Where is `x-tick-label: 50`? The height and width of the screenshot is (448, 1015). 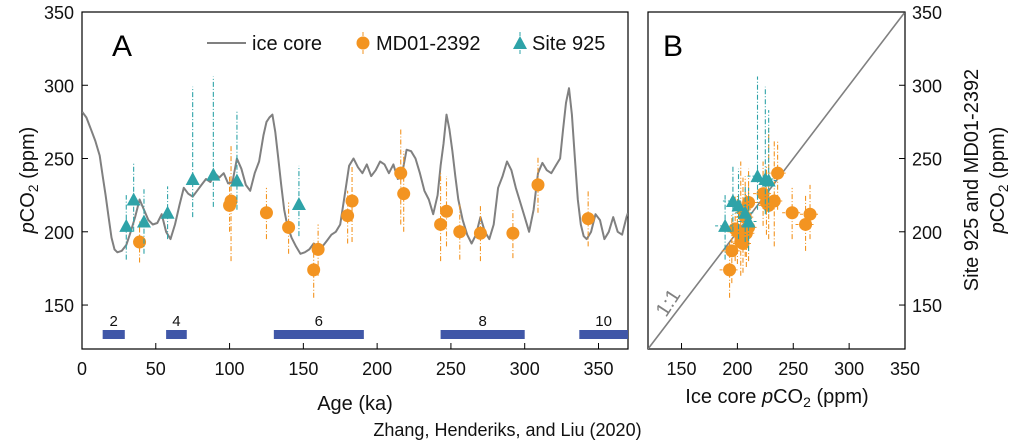
x-tick-label: 50 is located at coordinates (156, 369).